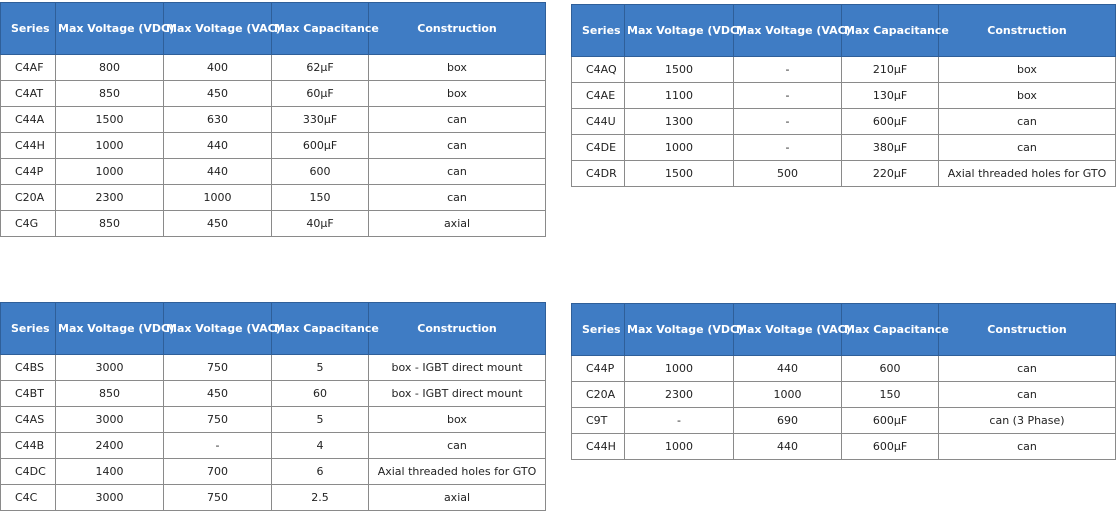 The width and height of the screenshot is (1118, 521). What do you see at coordinates (598, 95) in the screenshot?
I see `table-cell: C4AE` at bounding box center [598, 95].